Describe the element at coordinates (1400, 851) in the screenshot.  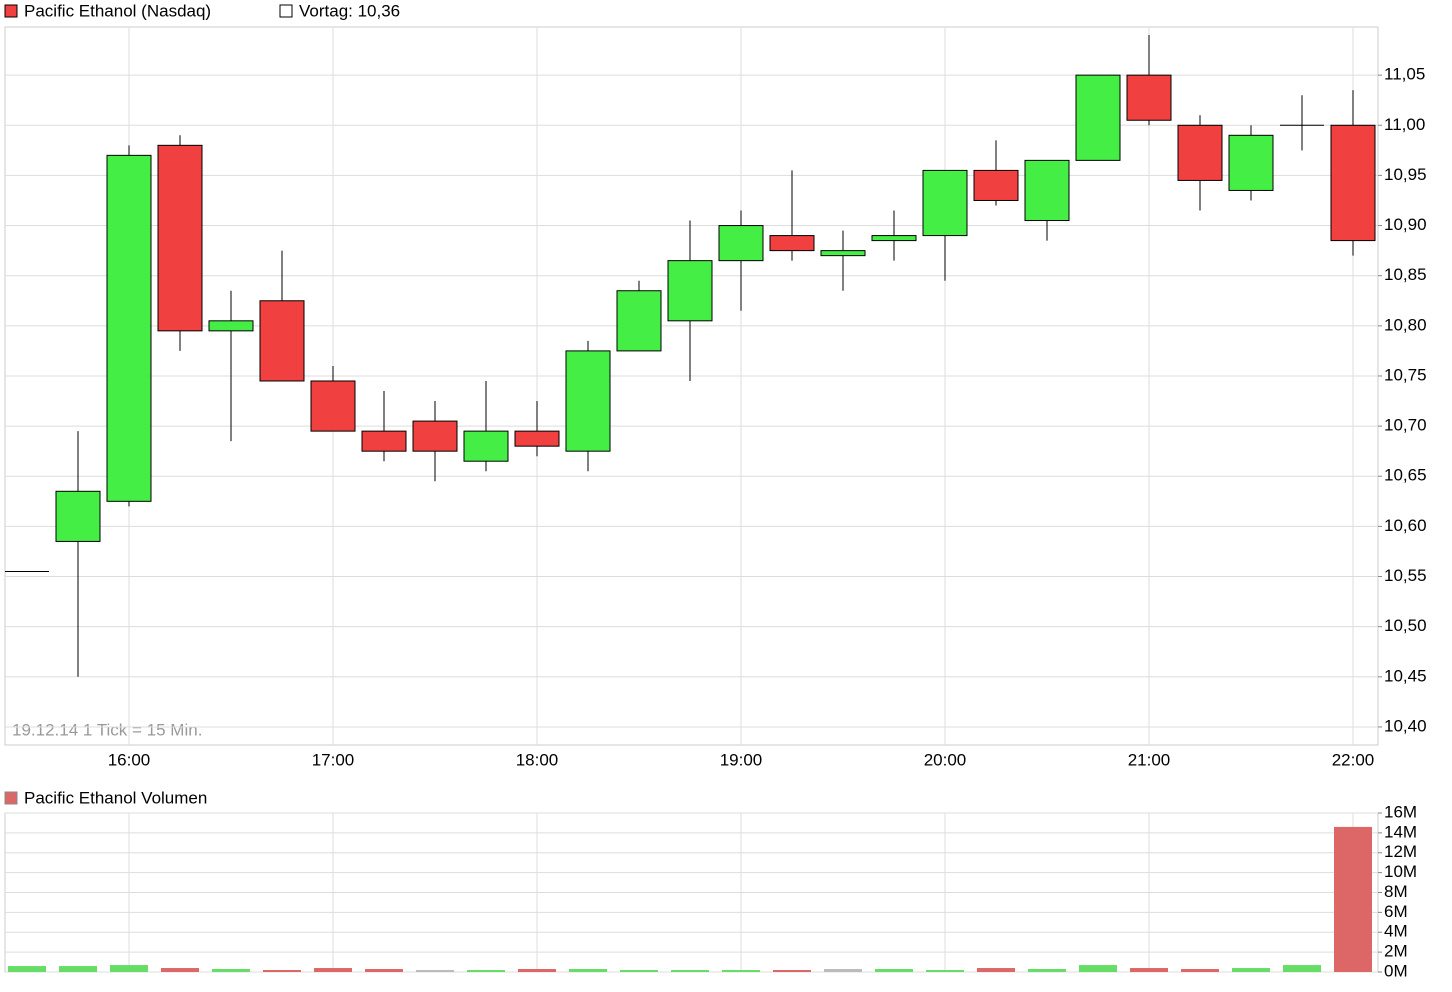
I see `y-tick-label: 12M` at that location.